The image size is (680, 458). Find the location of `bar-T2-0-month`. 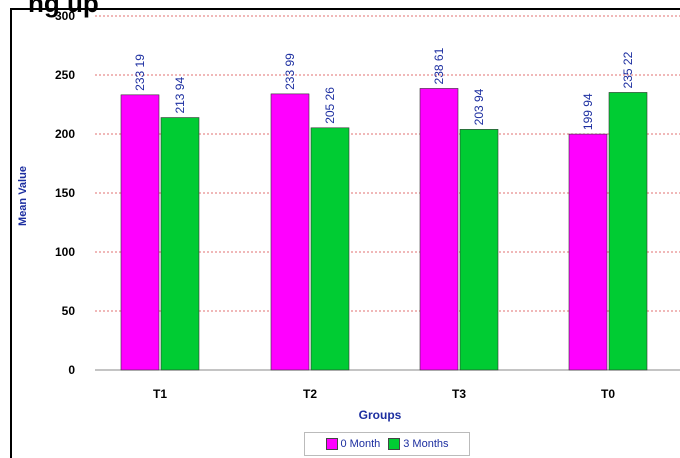

bar-T2-0-month is located at coordinates (290, 232).